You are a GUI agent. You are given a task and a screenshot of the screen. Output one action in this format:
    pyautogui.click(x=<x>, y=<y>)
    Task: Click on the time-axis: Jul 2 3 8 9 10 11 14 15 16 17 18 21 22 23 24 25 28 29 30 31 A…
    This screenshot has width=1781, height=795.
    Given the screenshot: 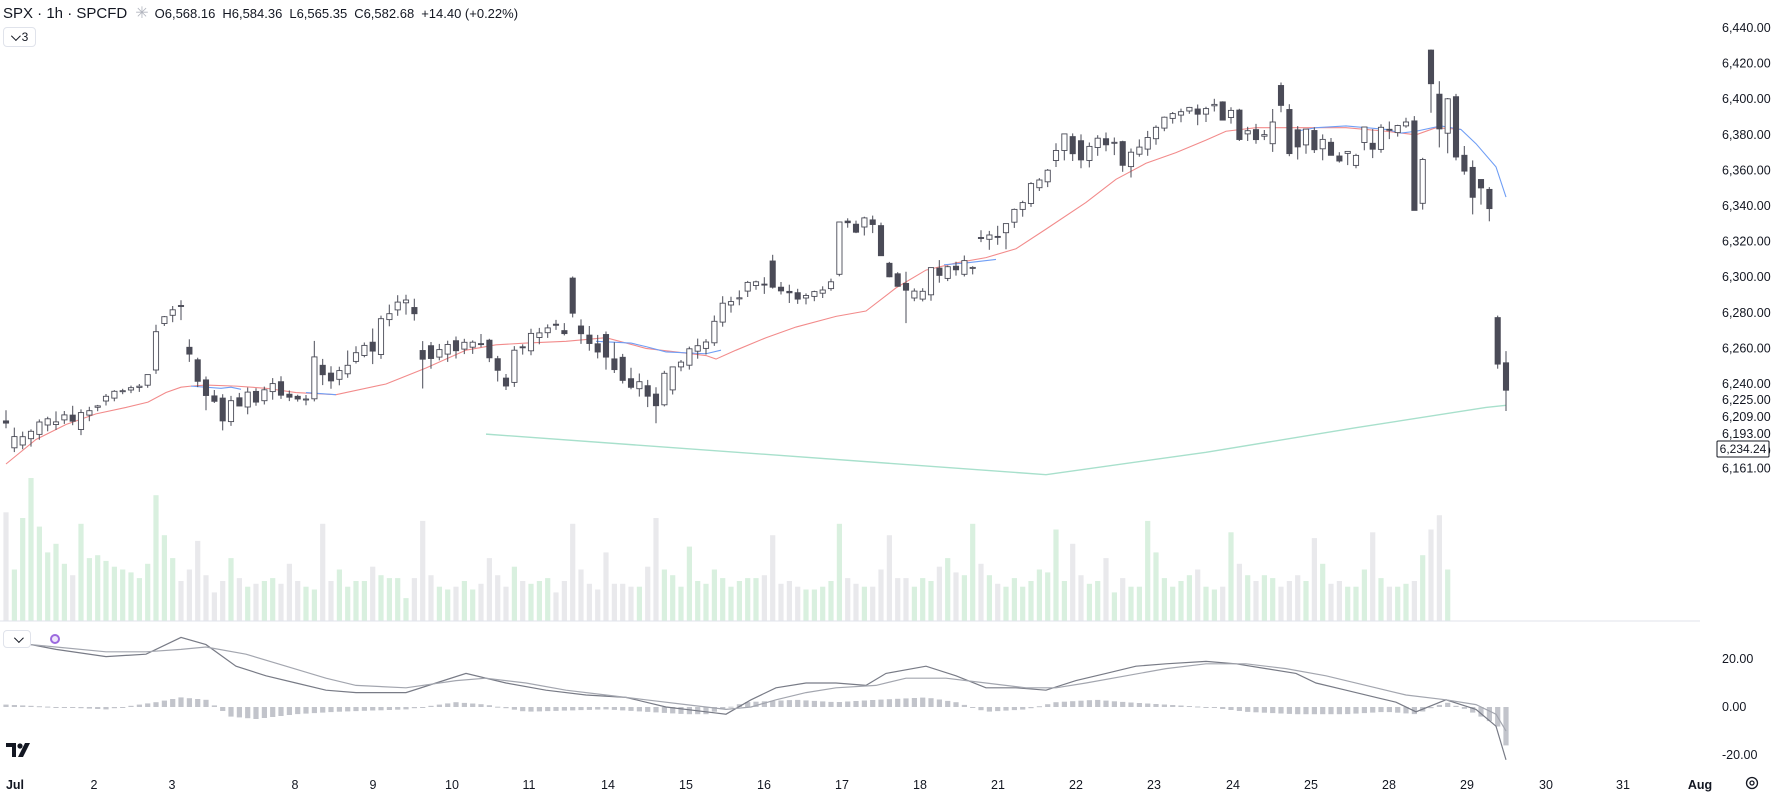 What is the action you would take?
    pyautogui.click(x=859, y=785)
    